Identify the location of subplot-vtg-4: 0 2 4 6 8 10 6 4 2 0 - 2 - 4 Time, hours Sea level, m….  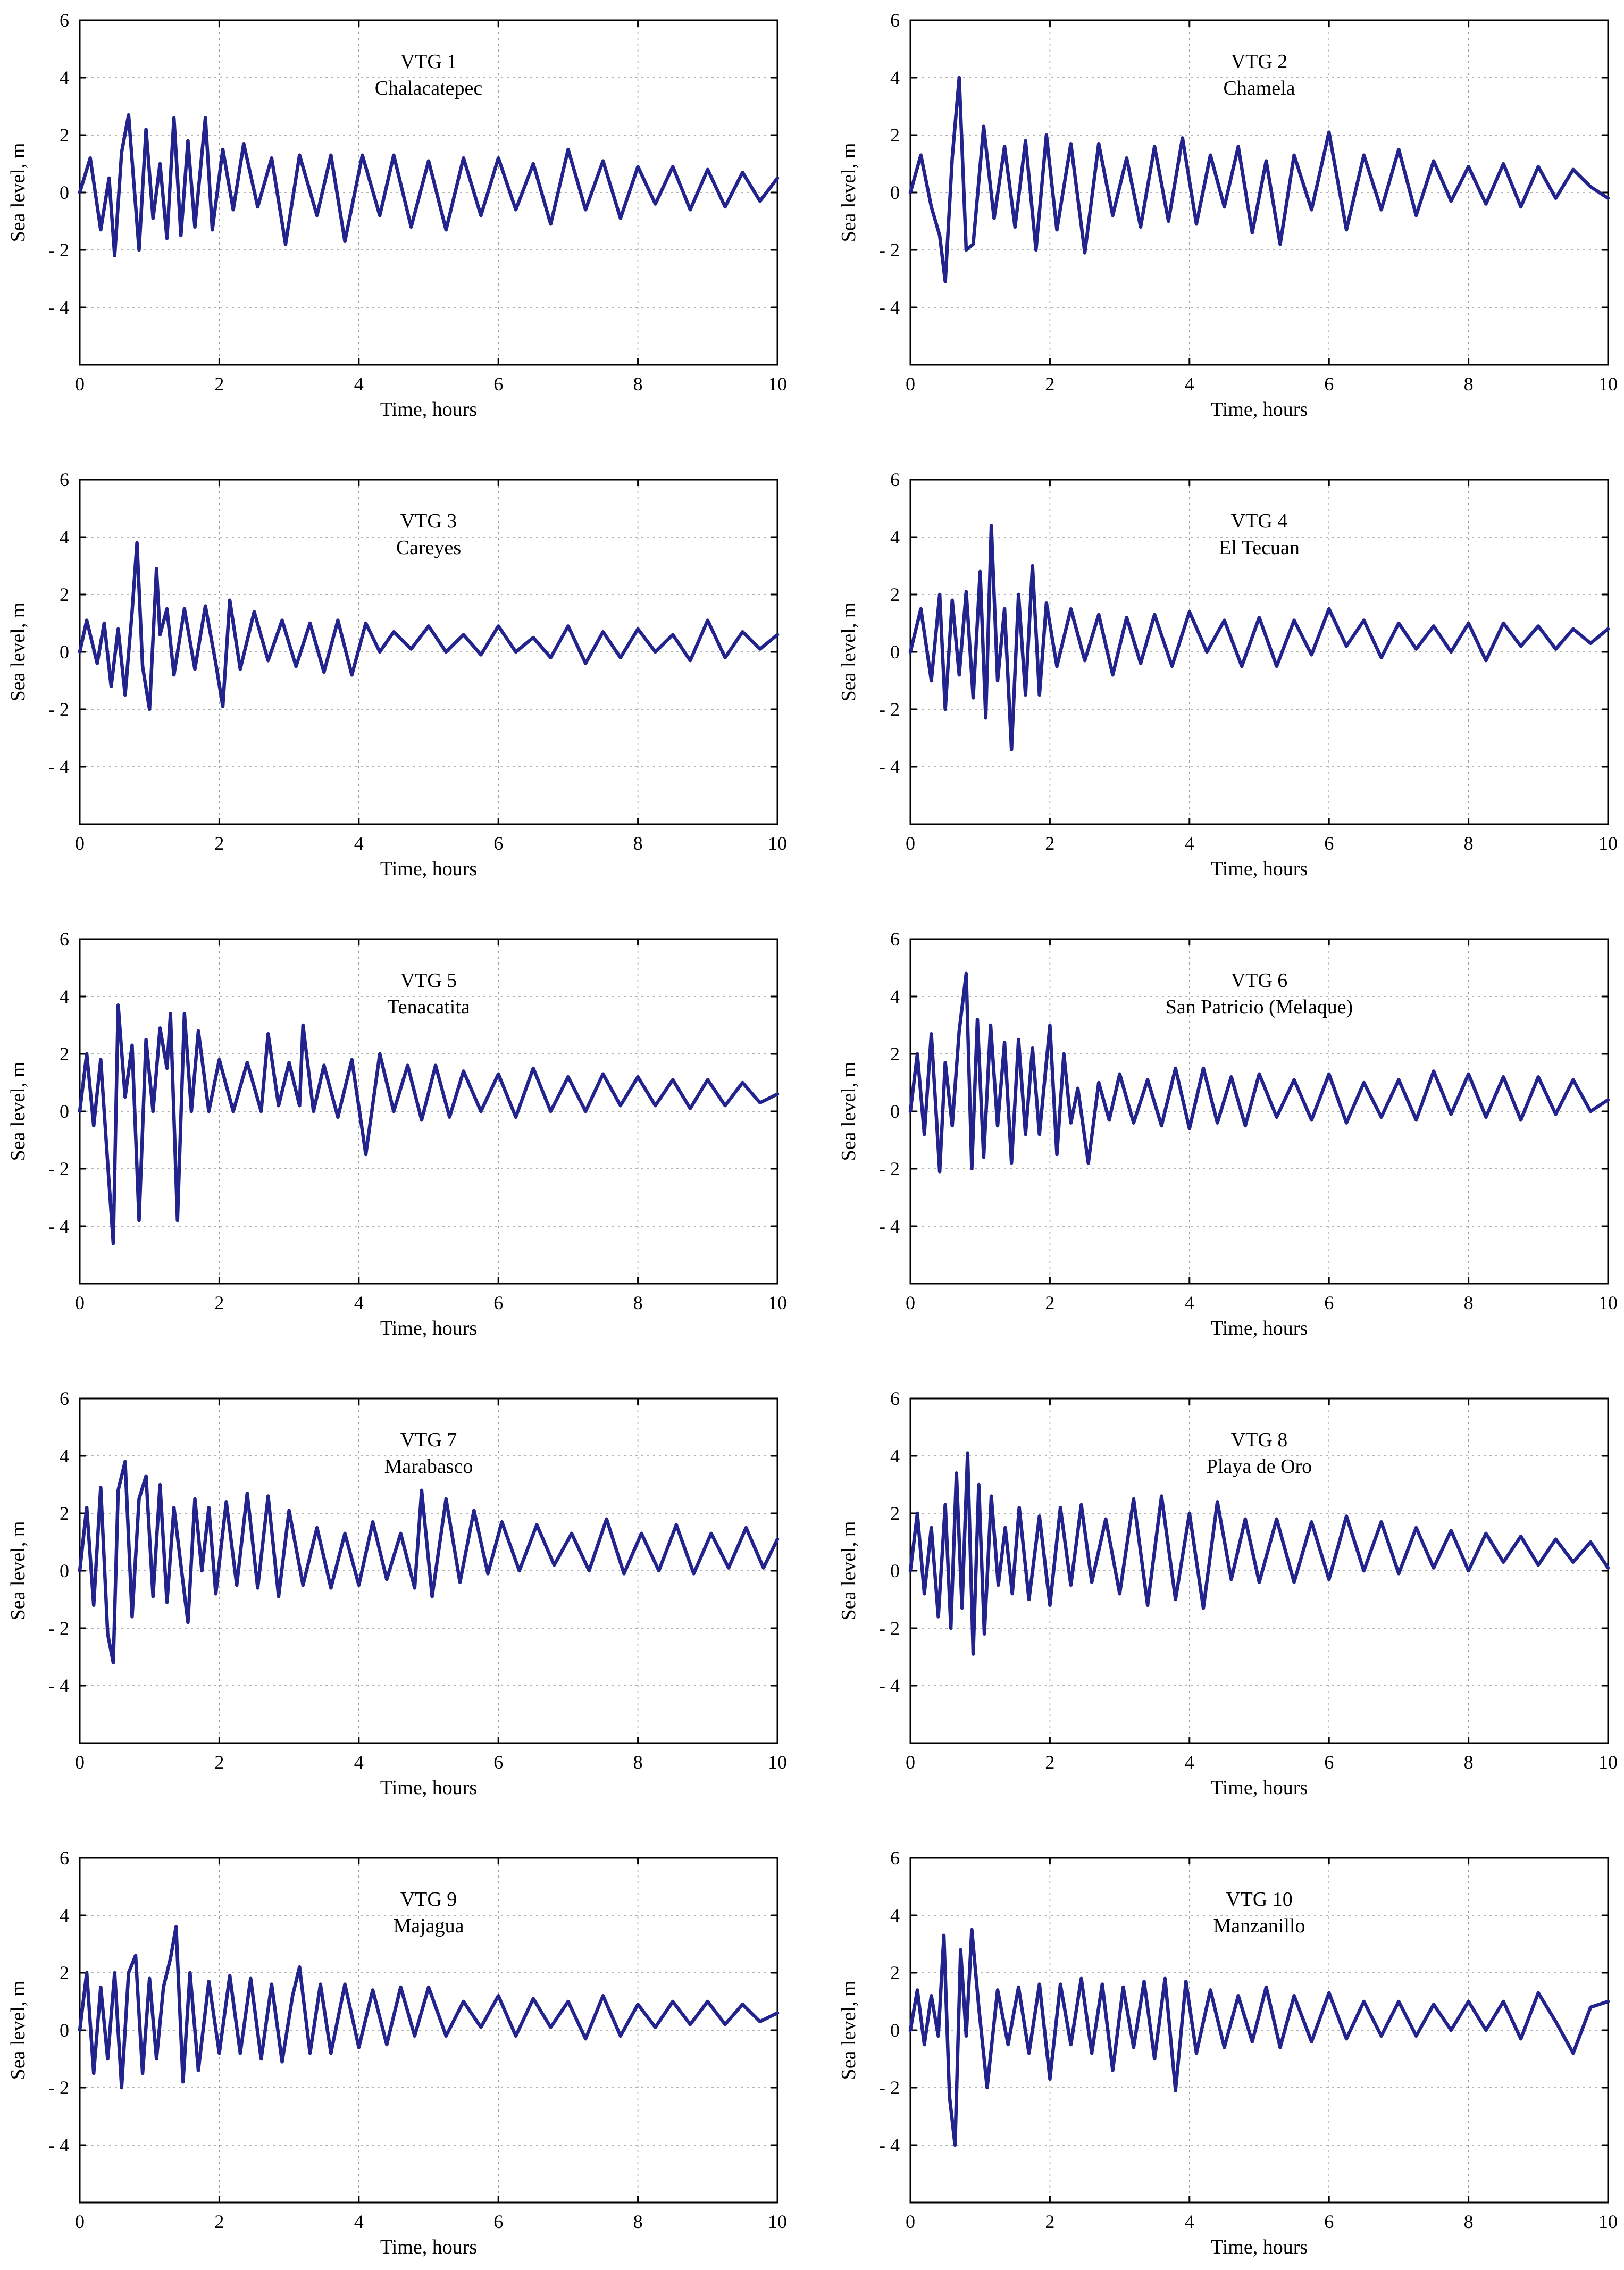
(1228, 674).